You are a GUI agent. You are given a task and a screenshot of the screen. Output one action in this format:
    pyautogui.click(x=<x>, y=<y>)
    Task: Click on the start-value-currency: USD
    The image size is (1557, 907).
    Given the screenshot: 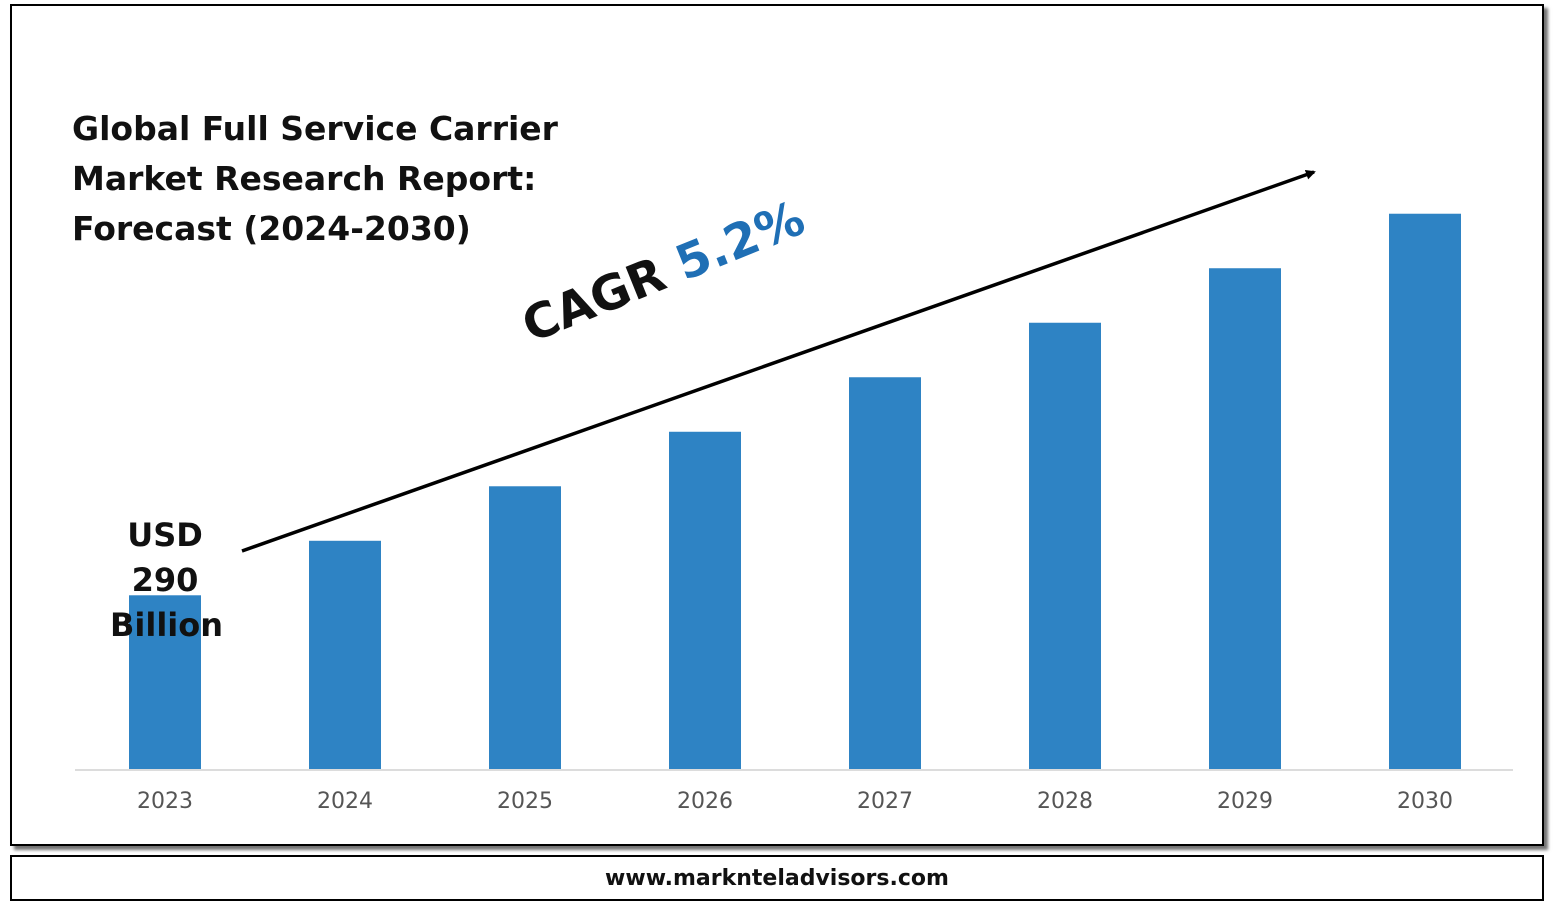 What is the action you would take?
    pyautogui.click(x=165, y=535)
    